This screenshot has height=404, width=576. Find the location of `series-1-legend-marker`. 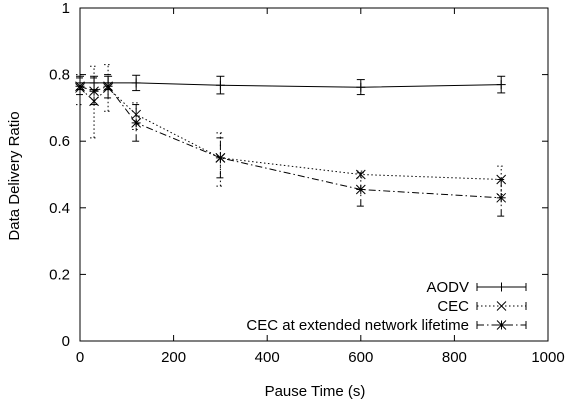

series-1-legend-marker is located at coordinates (501, 287).